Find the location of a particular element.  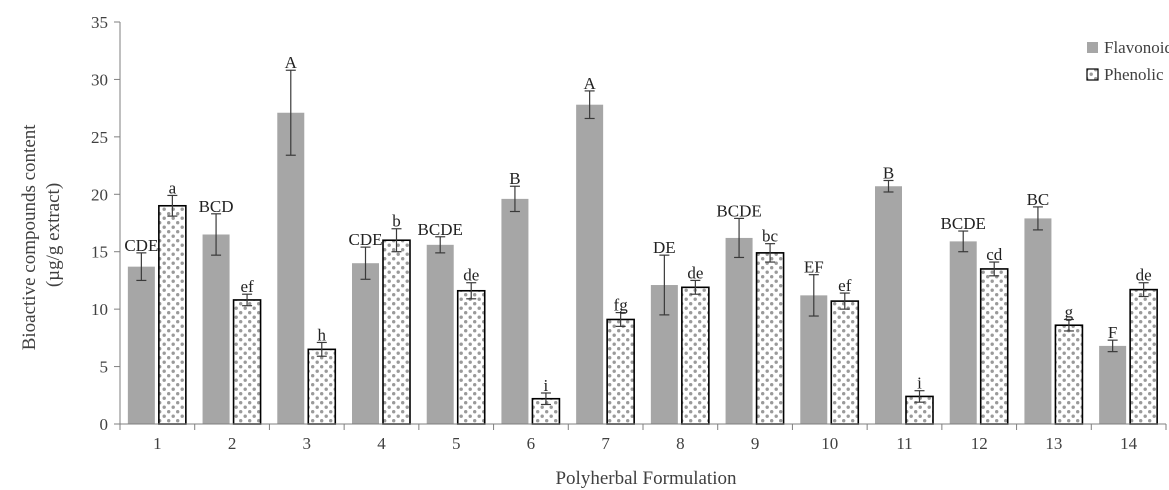

y-tick-label: 15 is located at coordinates (99, 252).